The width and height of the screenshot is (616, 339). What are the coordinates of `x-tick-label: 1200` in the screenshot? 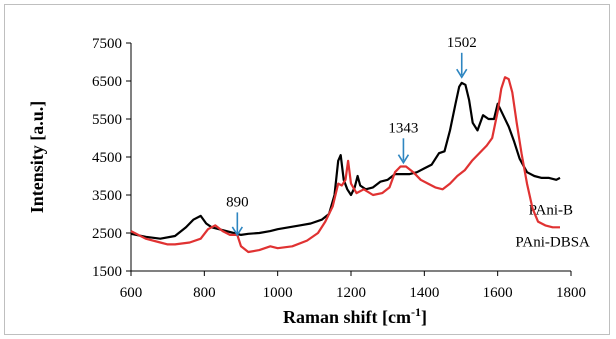 It's located at (351, 293).